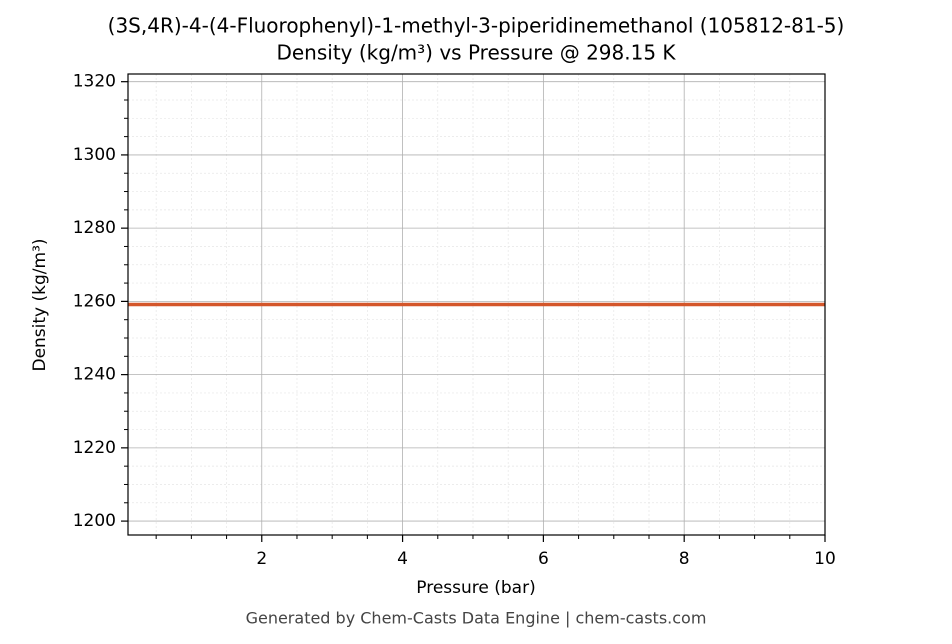  I want to click on x-axis-label: Pressure (bar), so click(475, 588).